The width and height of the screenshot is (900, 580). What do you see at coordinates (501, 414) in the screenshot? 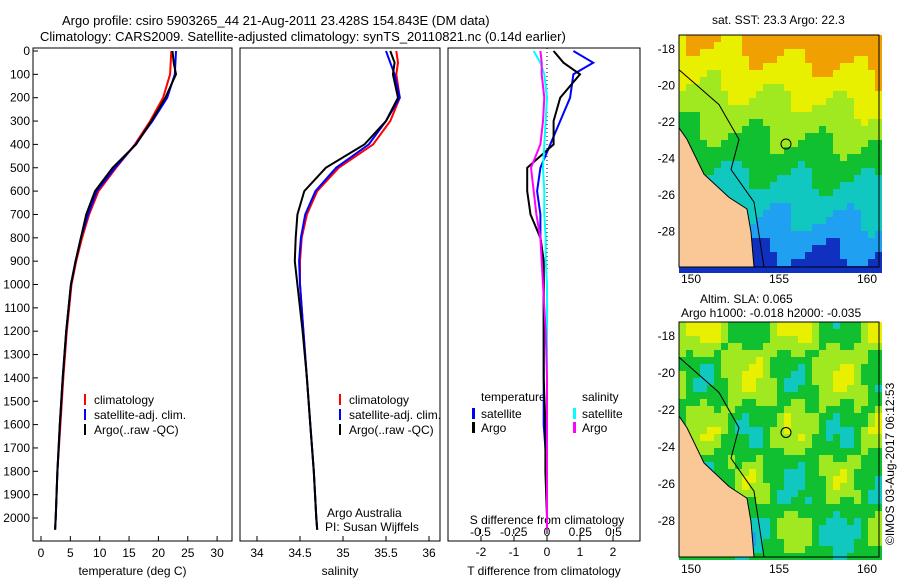
I see `legend-label: satellite` at bounding box center [501, 414].